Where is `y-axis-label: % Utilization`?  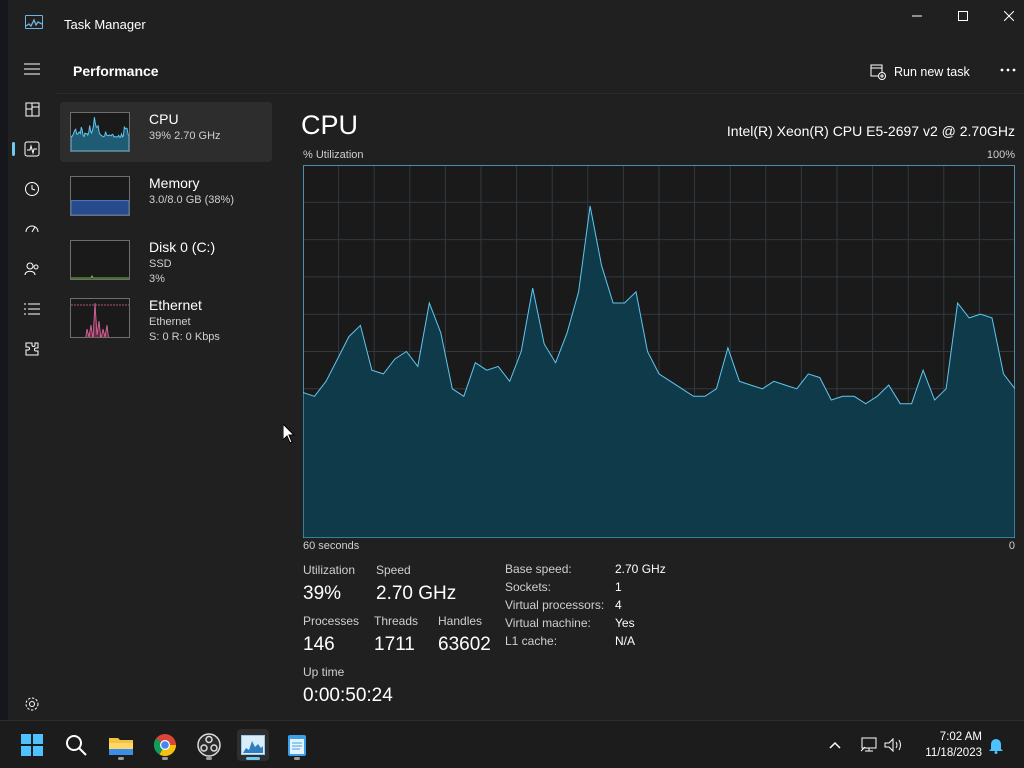
y-axis-label: % Utilization is located at coordinates (333, 155).